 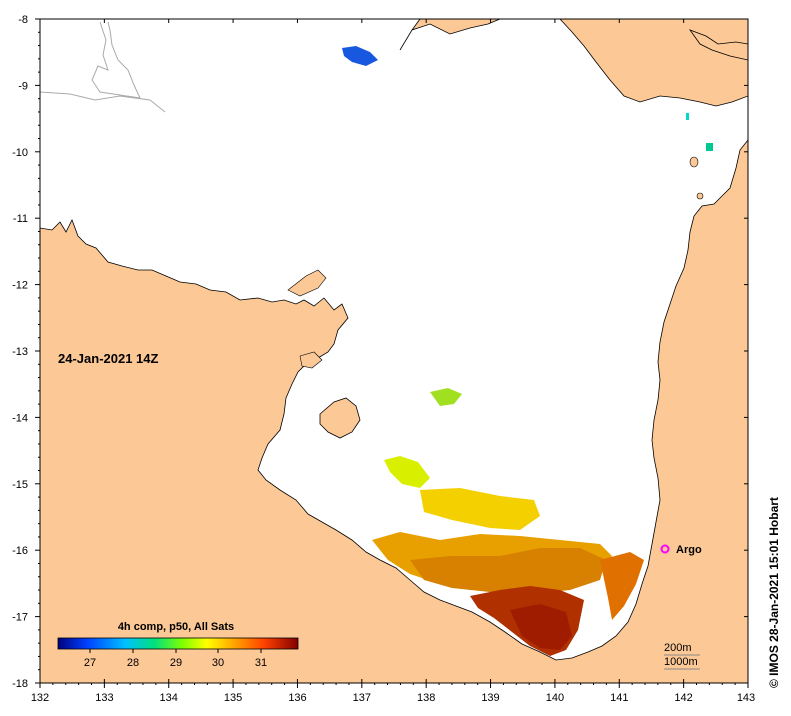 What do you see at coordinates (426, 698) in the screenshot?
I see `lon-tick-label: 138` at bounding box center [426, 698].